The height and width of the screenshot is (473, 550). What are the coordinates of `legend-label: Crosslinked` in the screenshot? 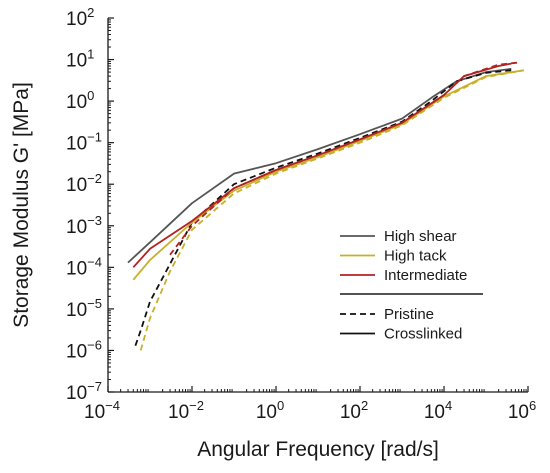 It's located at (423, 334).